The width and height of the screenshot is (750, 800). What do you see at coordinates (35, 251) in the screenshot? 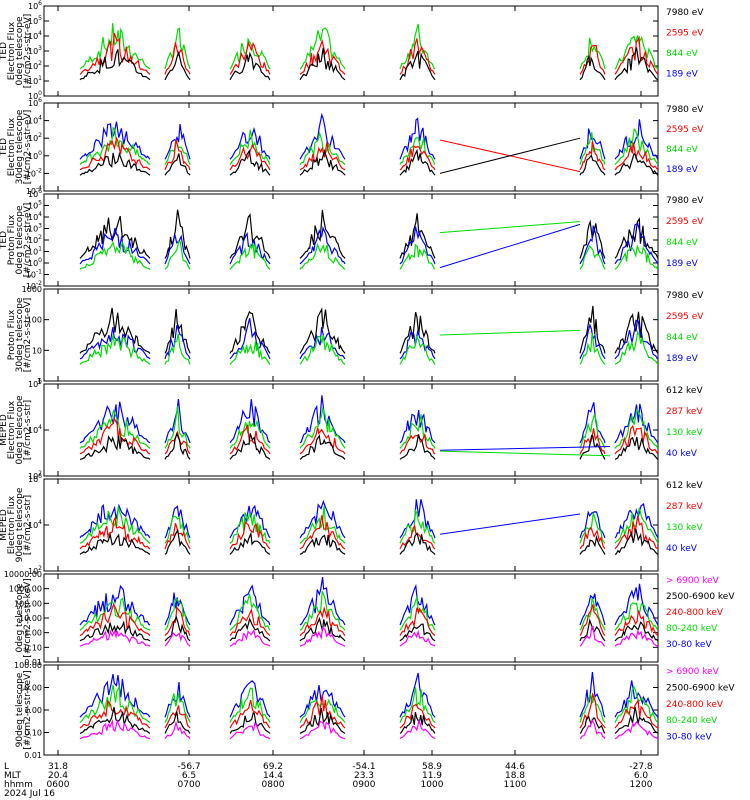
I see `y-tick-label: 10¹` at bounding box center [35, 251].